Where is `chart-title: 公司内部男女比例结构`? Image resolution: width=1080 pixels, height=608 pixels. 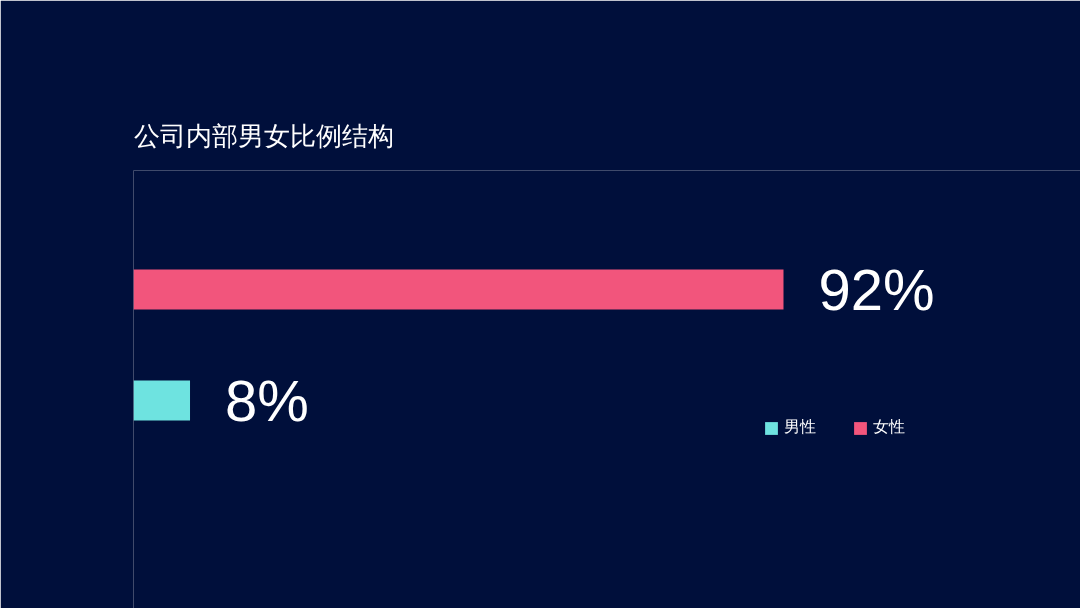 chart-title: 公司内部男女比例结构 is located at coordinates (263, 135).